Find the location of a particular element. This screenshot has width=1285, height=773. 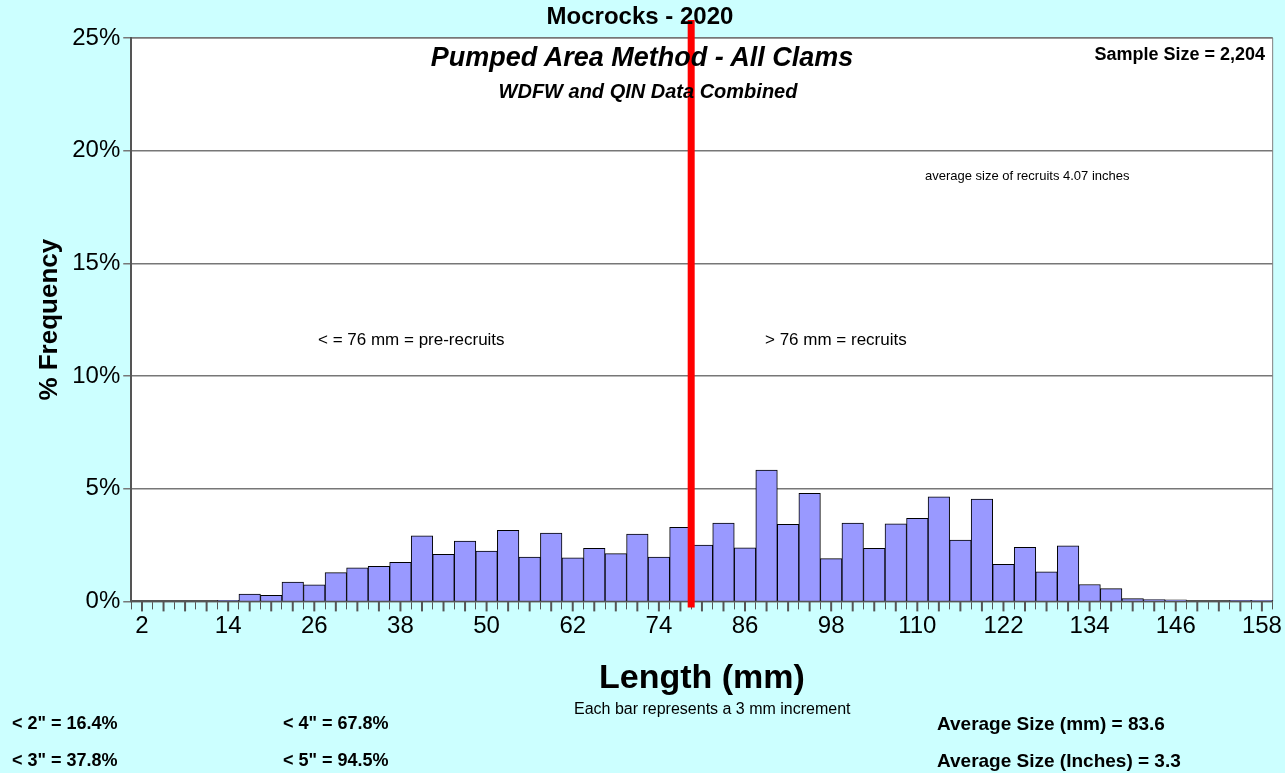

annotation: < = 76 mm = pre-recruits is located at coordinates (411, 340).